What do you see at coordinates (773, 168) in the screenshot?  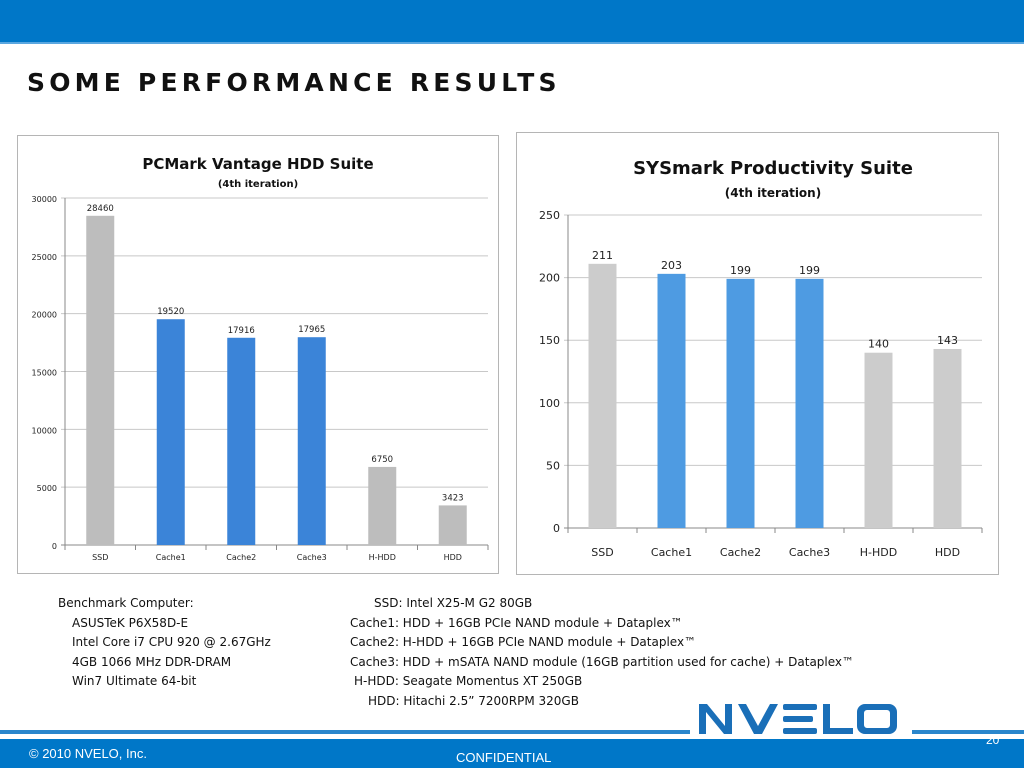 I see `chart-title: SYSmark Productivity Suite` at bounding box center [773, 168].